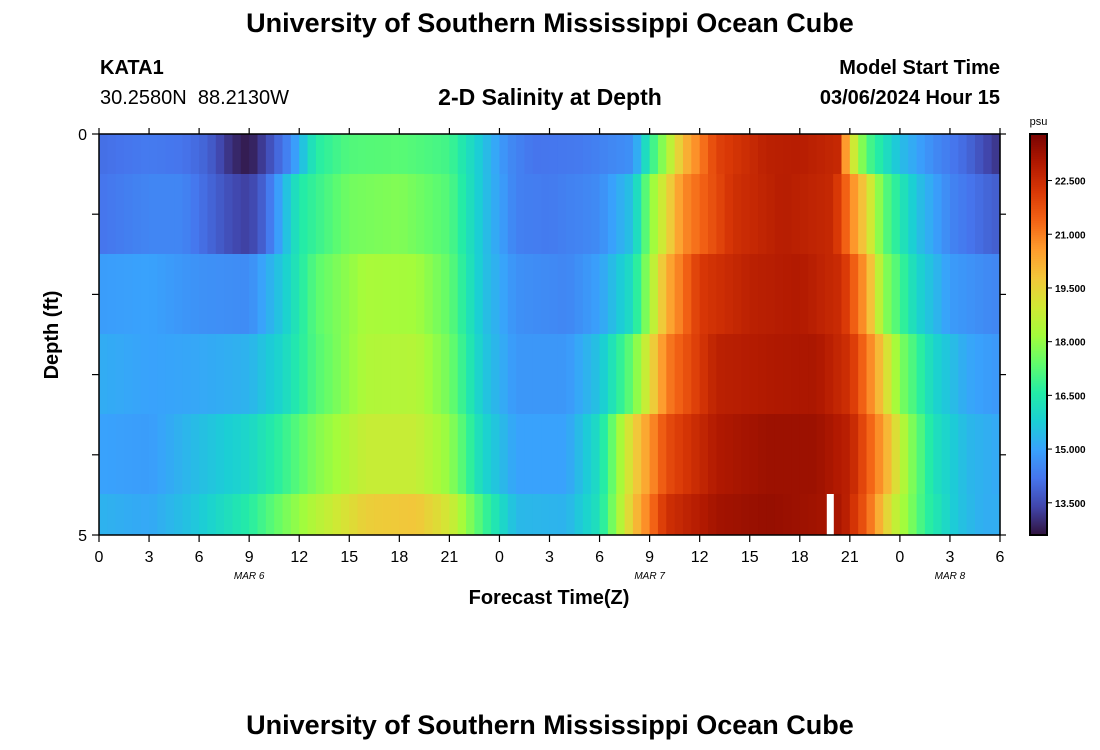  What do you see at coordinates (1070, 182) in the screenshot?
I see `colorbar-tick-label: 22.500` at bounding box center [1070, 182].